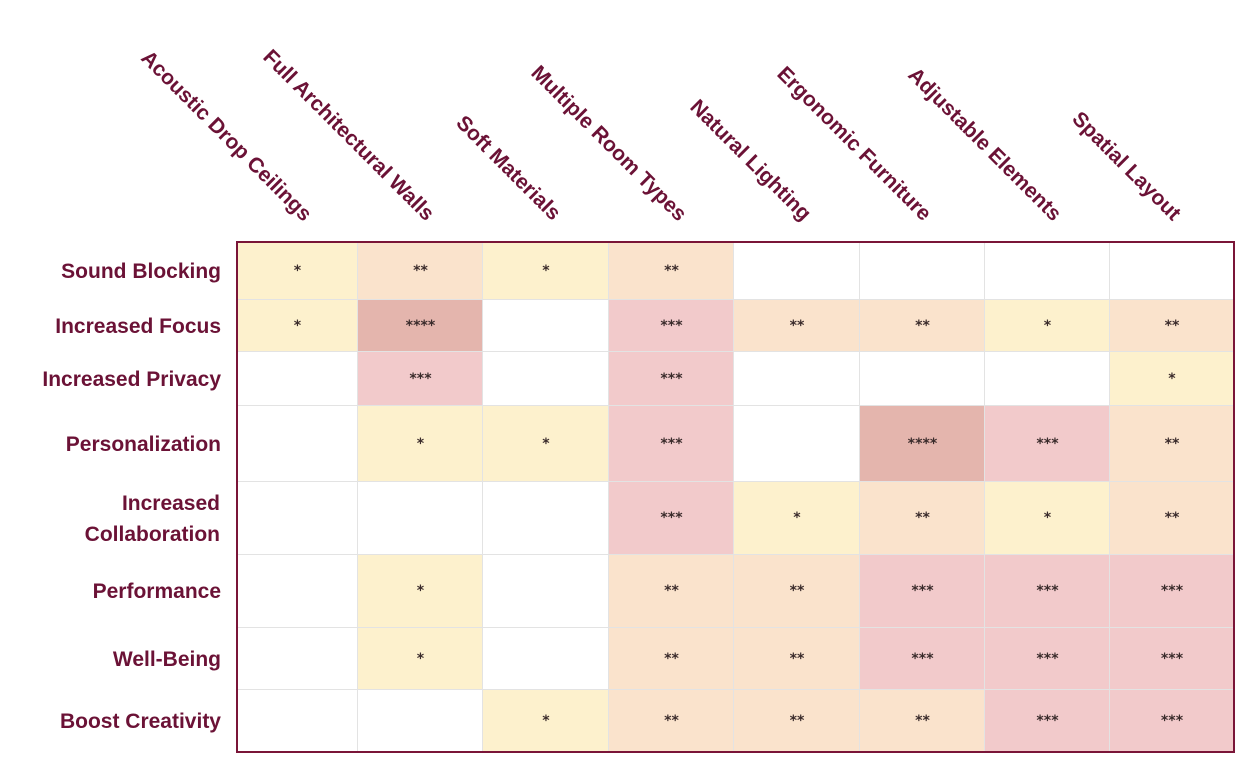 This screenshot has height=769, width=1242. Describe the element at coordinates (508, 168) in the screenshot. I see `column-header: Soft Materials` at that location.